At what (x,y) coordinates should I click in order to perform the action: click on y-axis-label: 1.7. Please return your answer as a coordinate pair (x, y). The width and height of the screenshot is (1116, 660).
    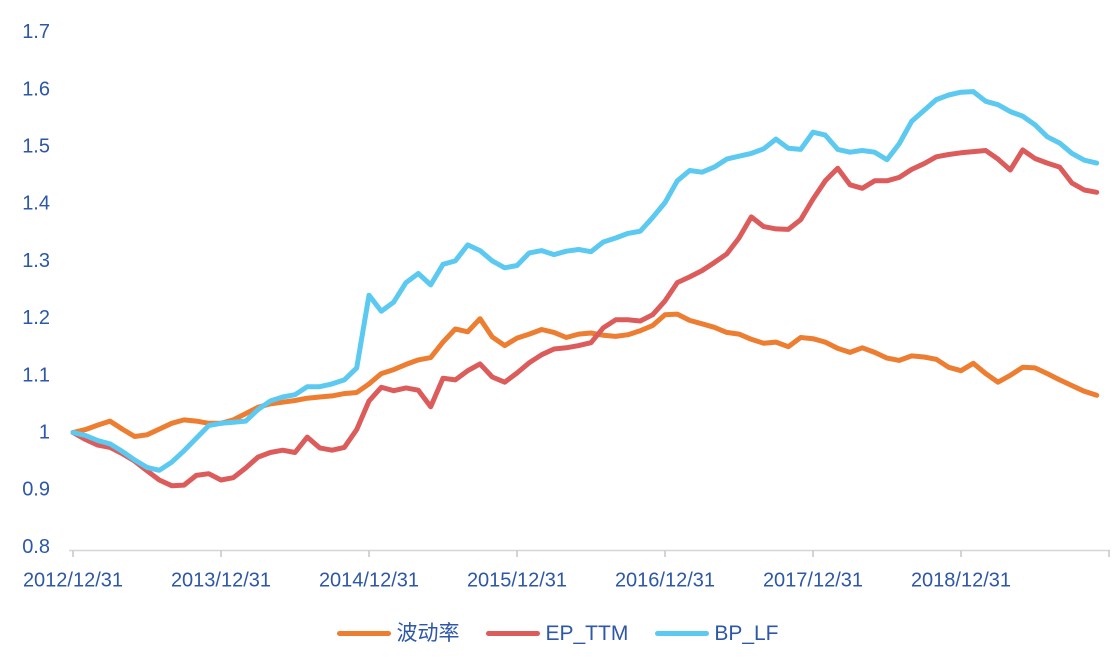
    Looking at the image, I should click on (36, 32).